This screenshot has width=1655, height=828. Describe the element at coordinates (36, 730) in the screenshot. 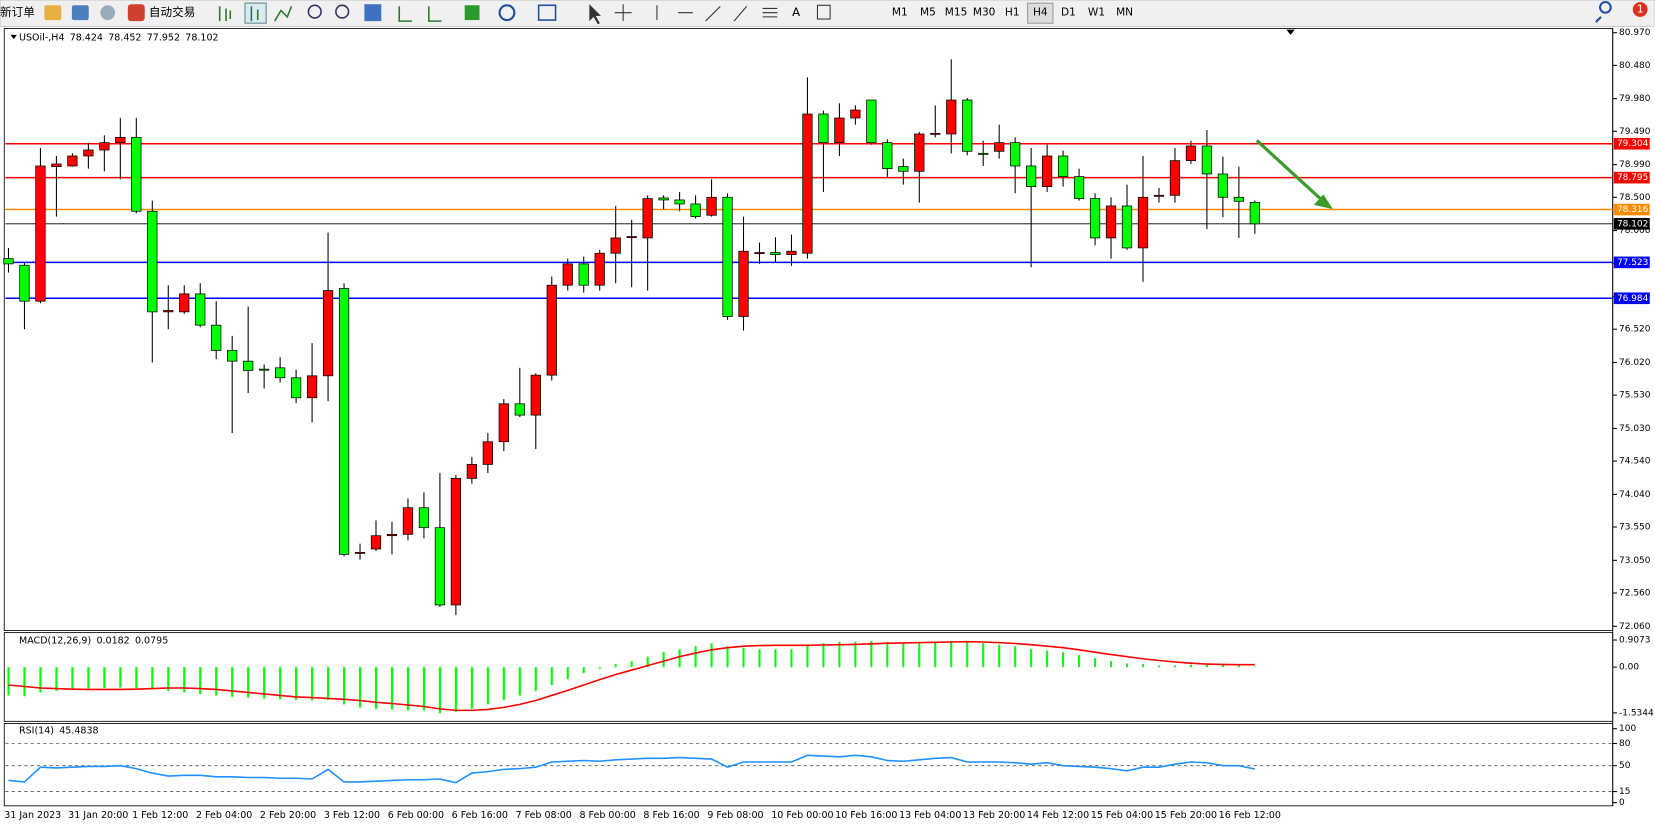

I see `panel-header: RSI(14)` at that location.